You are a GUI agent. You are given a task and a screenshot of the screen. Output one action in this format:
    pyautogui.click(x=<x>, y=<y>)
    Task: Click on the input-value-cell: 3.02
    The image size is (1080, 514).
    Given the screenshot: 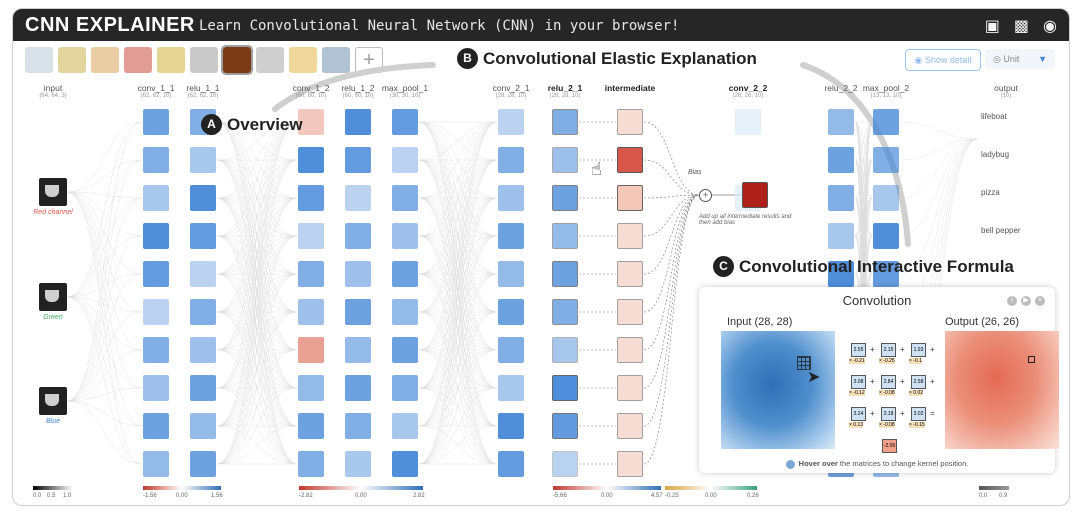 What is the action you would take?
    pyautogui.click(x=918, y=414)
    